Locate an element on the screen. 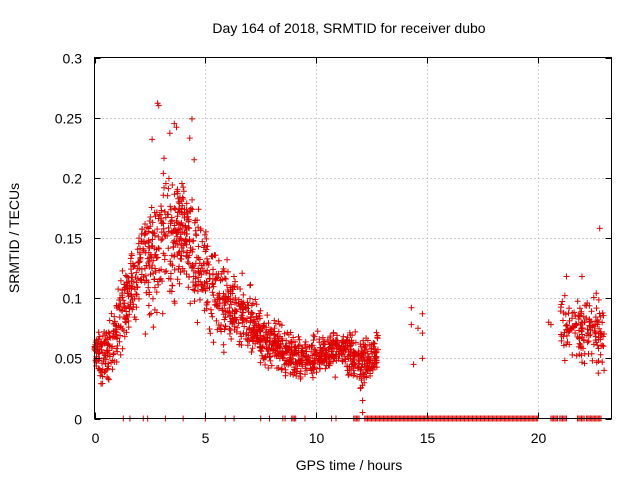 The height and width of the screenshot is (480, 640). y-tick-label: 0.15 is located at coordinates (68, 239).